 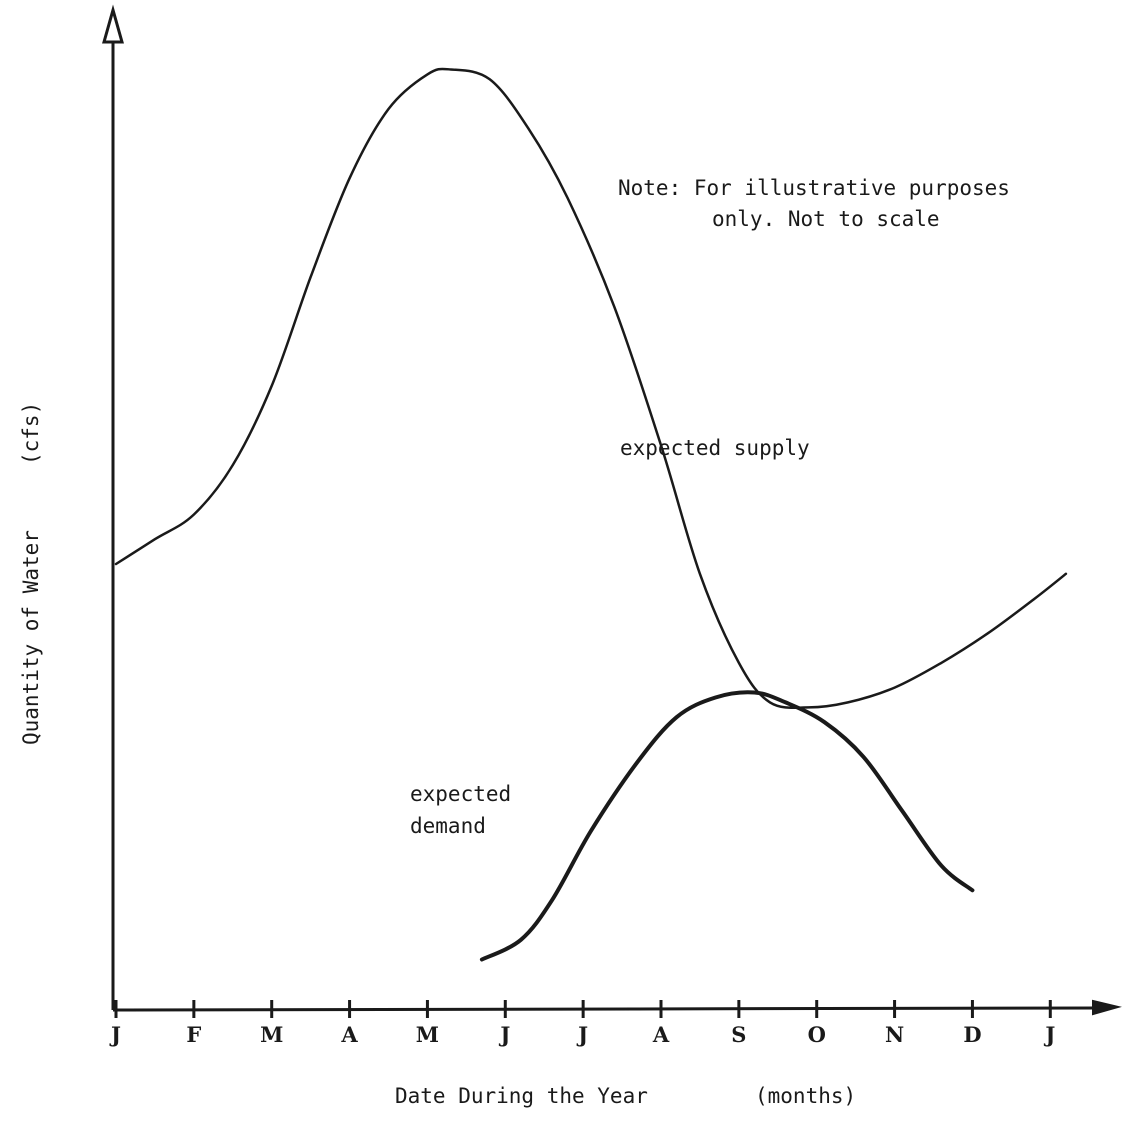 I want to click on y-axis-arrowhead, so click(x=113, y=24).